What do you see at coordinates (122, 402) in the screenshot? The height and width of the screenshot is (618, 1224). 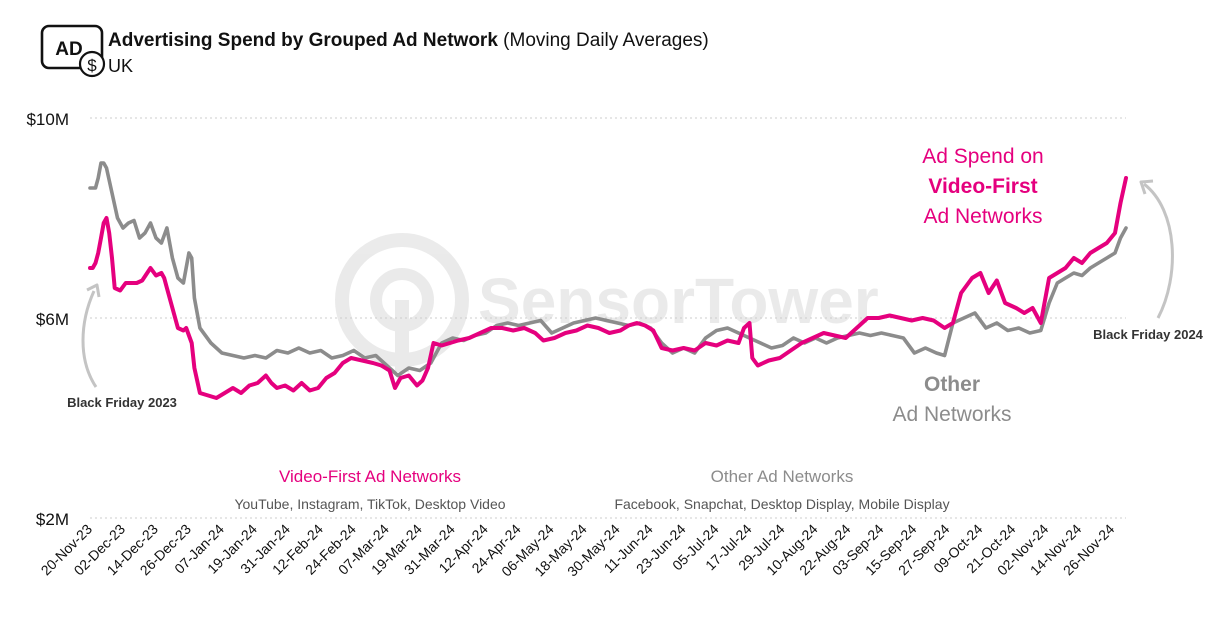 I see `black-friday-2023-label: Black Friday 2023` at bounding box center [122, 402].